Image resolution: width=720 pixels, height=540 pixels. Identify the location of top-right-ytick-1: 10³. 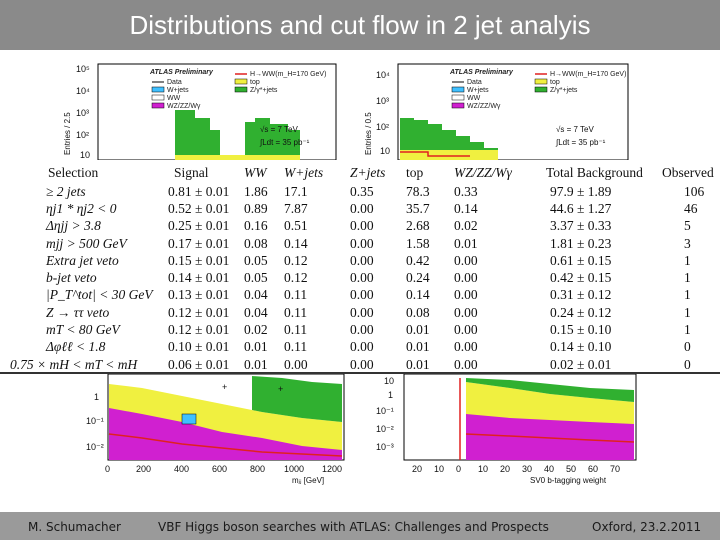
(382, 101).